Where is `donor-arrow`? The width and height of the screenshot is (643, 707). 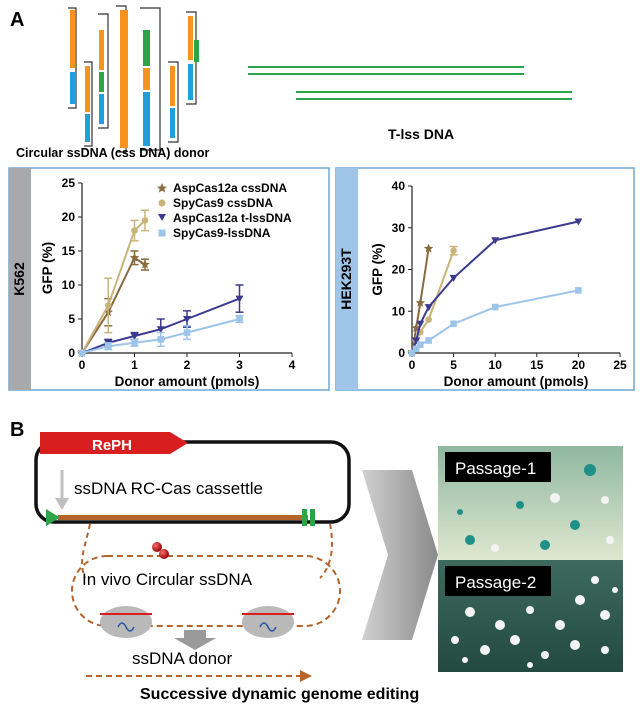 donor-arrow is located at coordinates (195, 640).